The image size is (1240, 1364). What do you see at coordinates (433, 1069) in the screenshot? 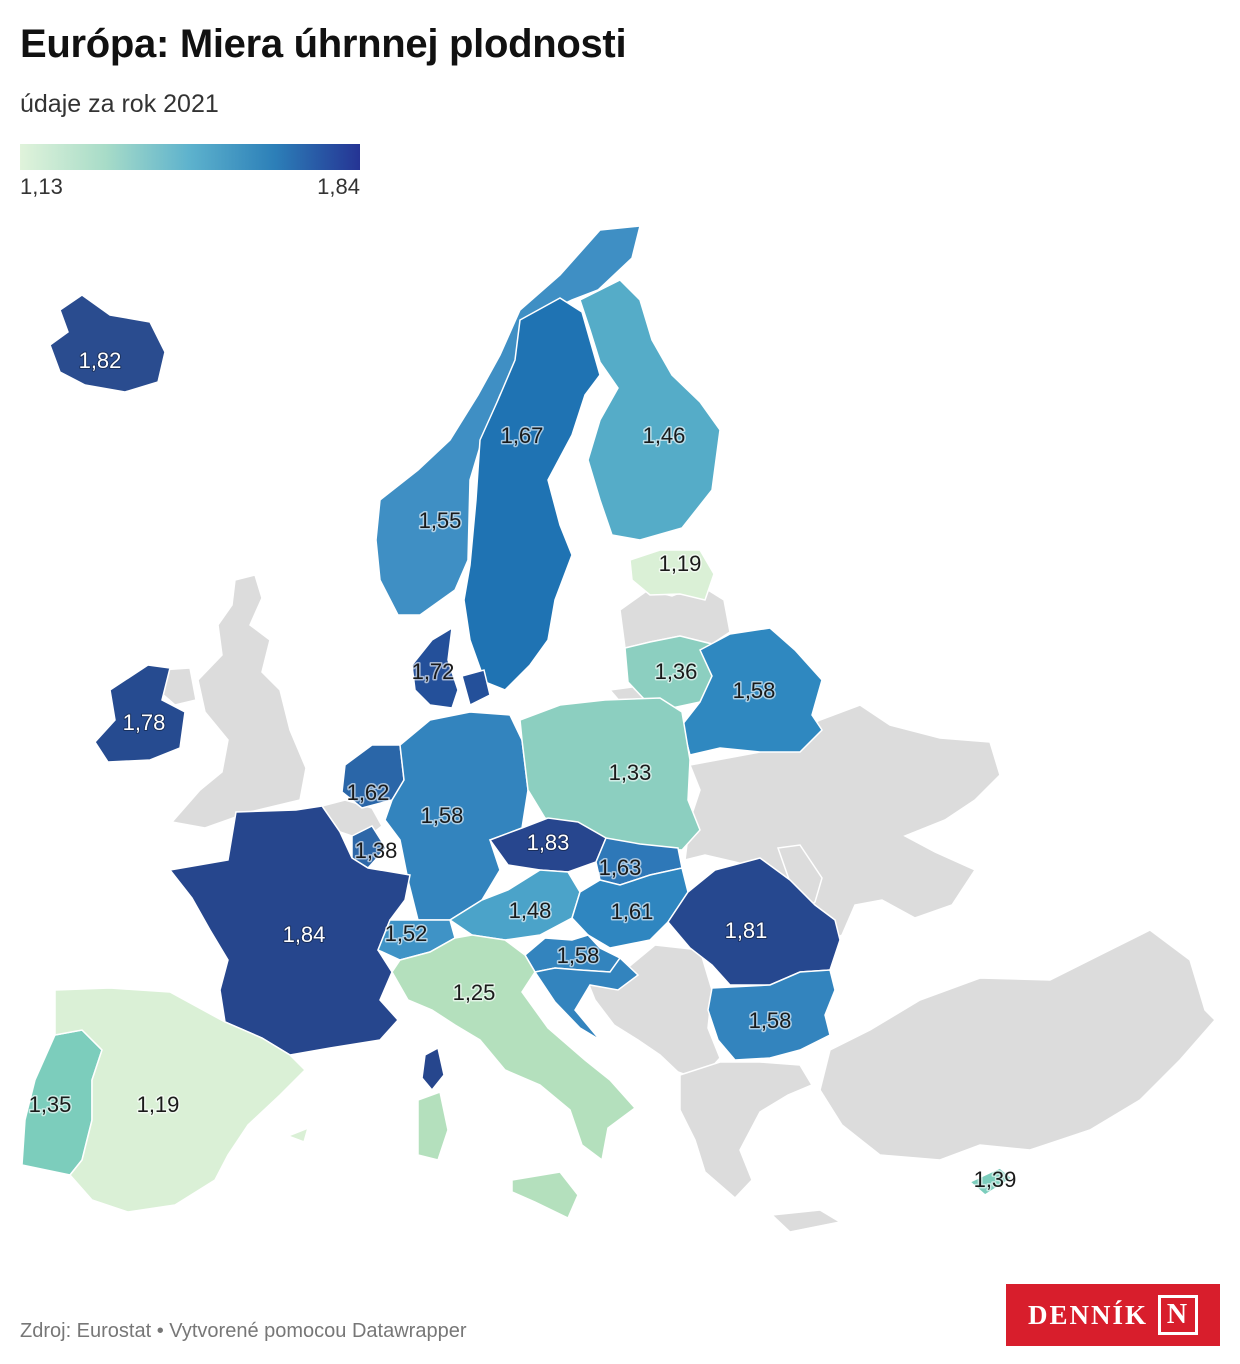
I see `region-corsica` at bounding box center [433, 1069].